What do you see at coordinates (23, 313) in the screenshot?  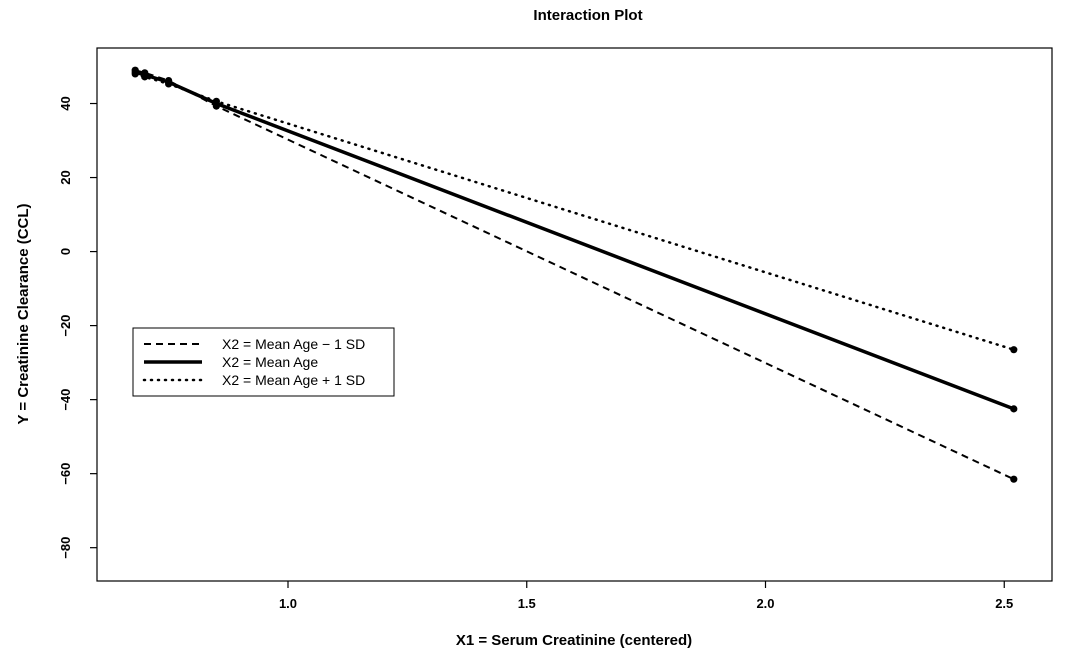 I see `y-axis-label: Y = Creatinine Clearance (CCL)` at bounding box center [23, 313].